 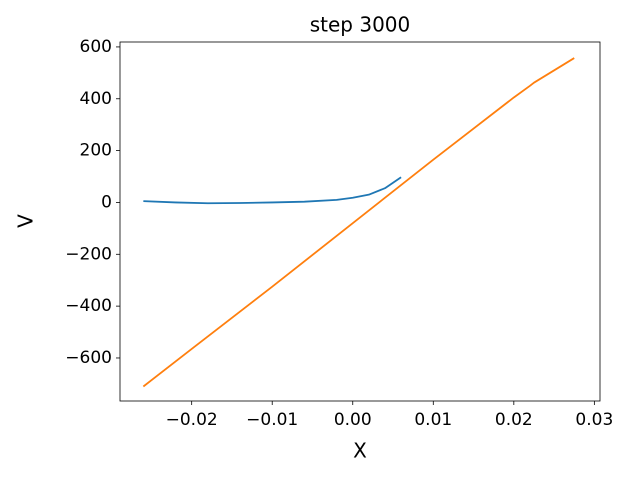 What do you see at coordinates (96, 99) in the screenshot?
I see `y-tick-label: 400` at bounding box center [96, 99].